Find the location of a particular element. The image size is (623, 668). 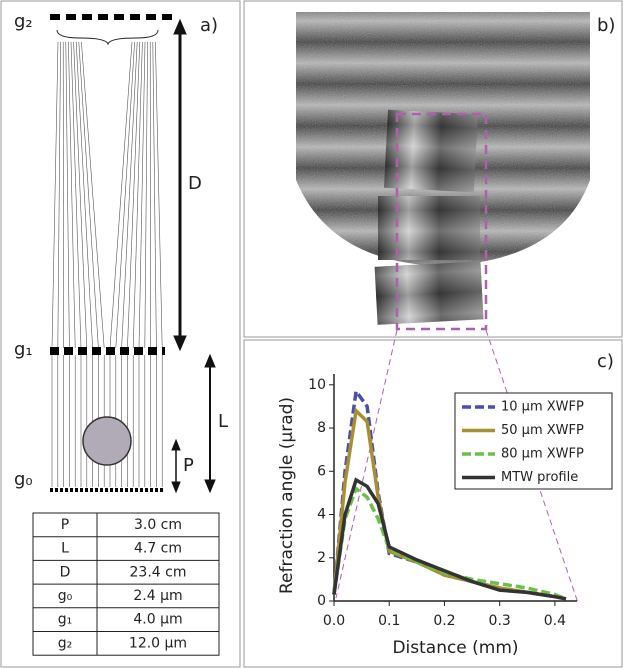

x-tick-label: 0.3 is located at coordinates (500, 621).